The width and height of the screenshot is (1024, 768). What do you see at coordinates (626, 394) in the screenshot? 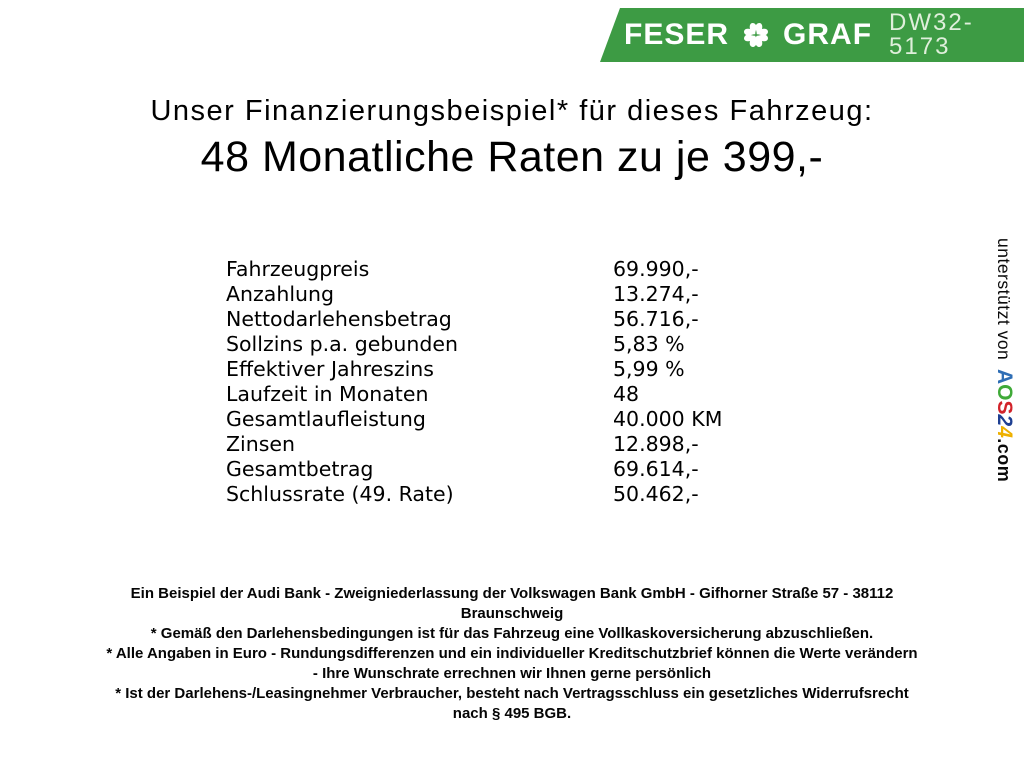
I see `row-value: 48` at bounding box center [626, 394].